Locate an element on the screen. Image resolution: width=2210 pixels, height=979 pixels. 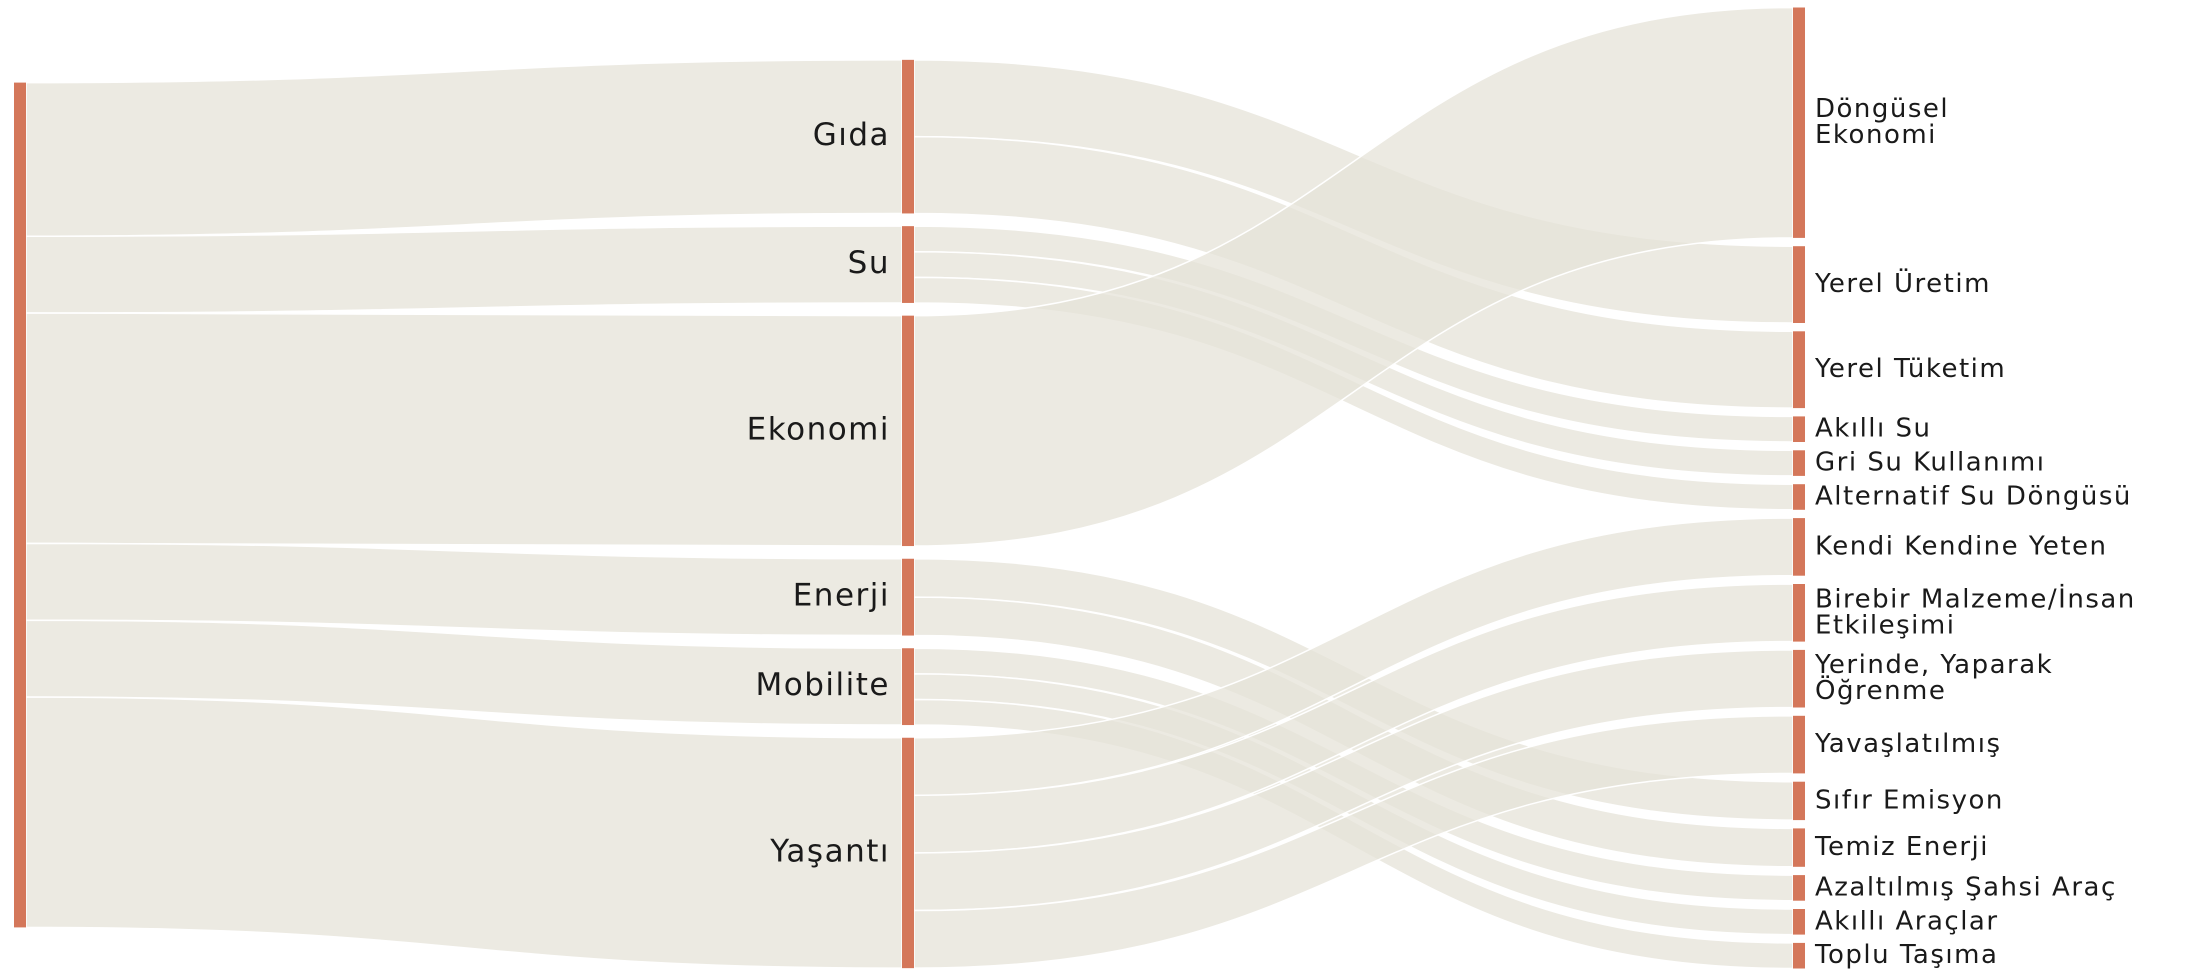
right-label: Temiz Enerji is located at coordinates (1901, 847).